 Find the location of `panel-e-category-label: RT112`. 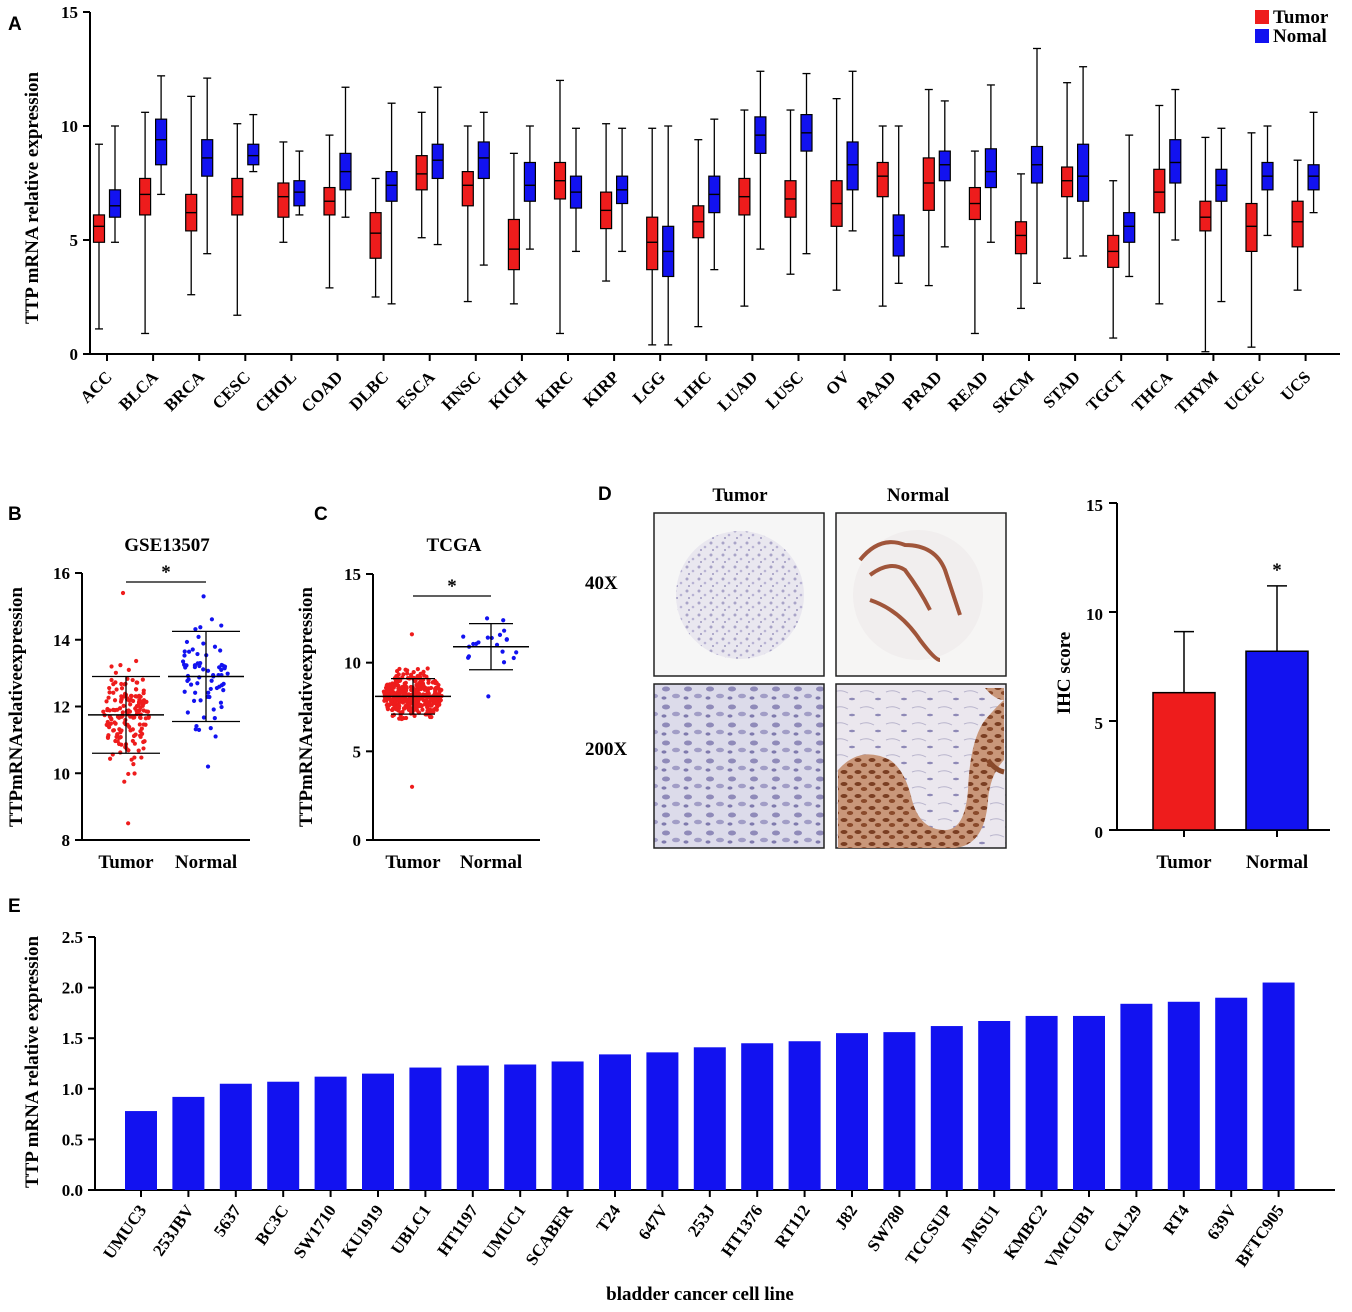

panel-e-category-label: RT112 is located at coordinates (792, 1226).